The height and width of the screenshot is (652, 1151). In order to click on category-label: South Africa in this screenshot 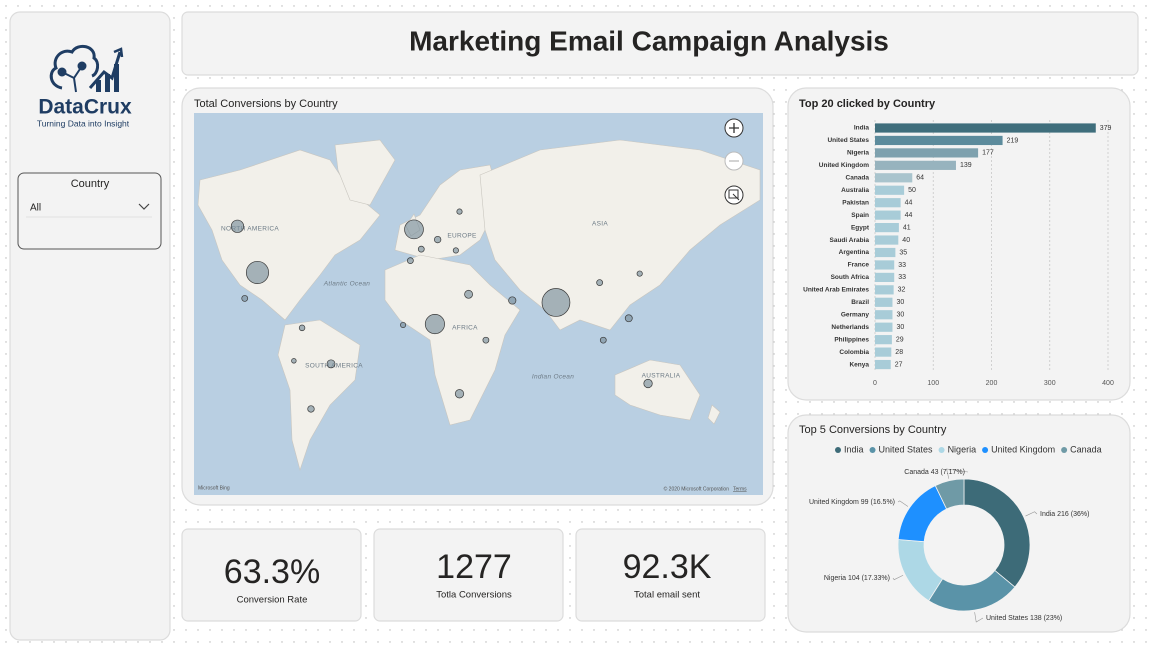, I will do `click(850, 277)`.